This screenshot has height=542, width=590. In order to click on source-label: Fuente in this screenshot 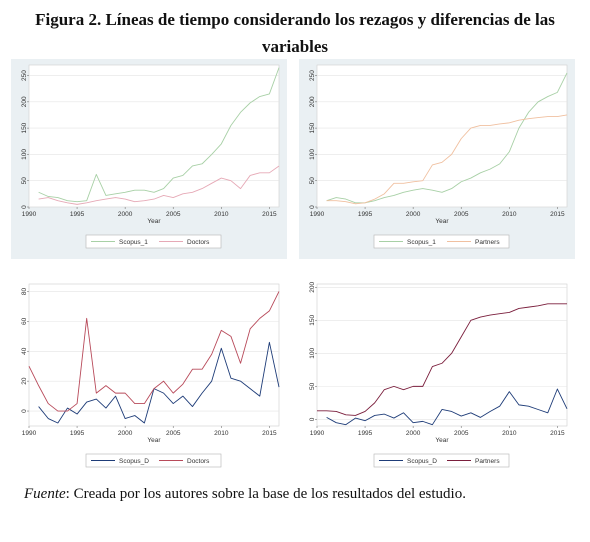, I will do `click(45, 494)`.